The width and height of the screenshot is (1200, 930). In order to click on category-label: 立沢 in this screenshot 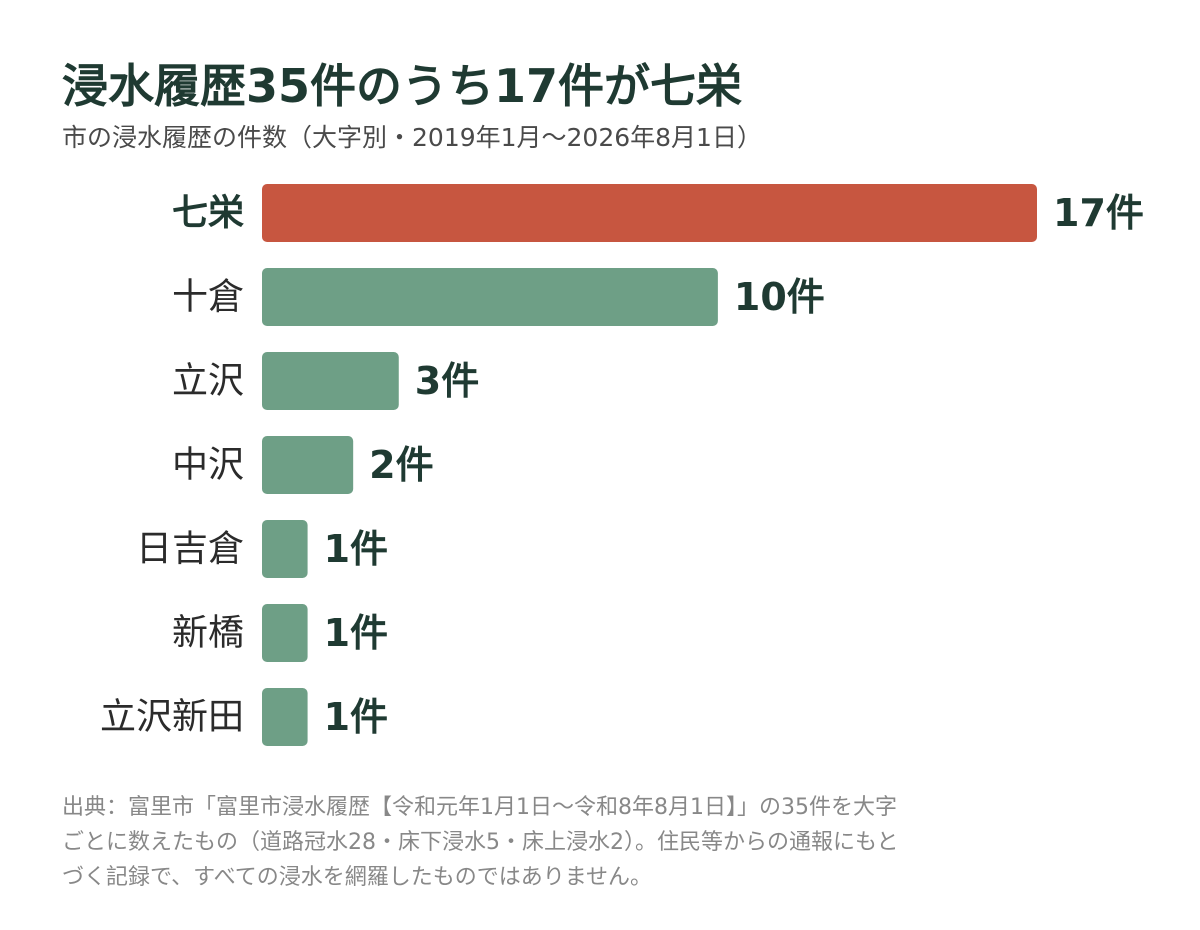, I will do `click(208, 381)`.